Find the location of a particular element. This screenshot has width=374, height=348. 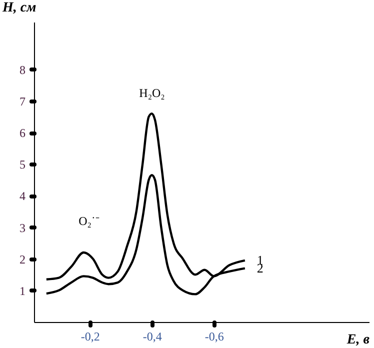

x-axis-title: E, в is located at coordinates (358, 340).